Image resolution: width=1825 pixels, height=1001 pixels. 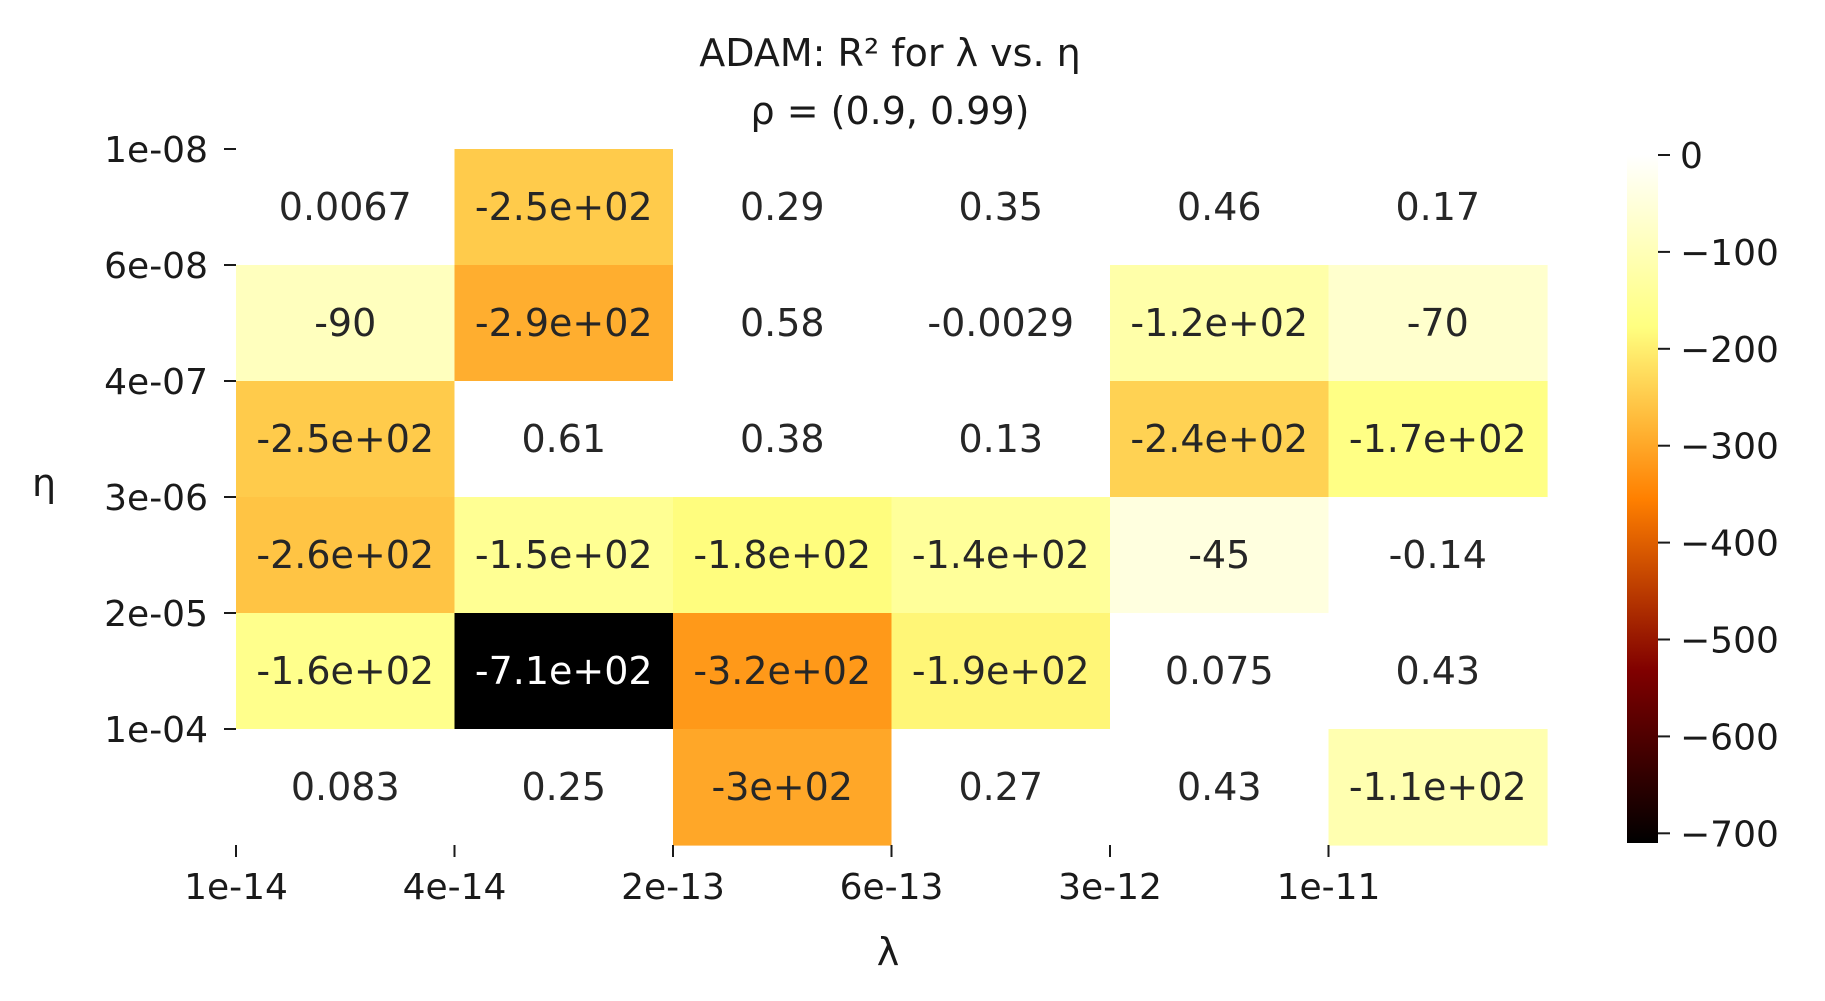 What do you see at coordinates (170, 440) in the screenshot?
I see `y-axis: 1e-08 6e-08 4e-07 3e-06 2e-05 1e-04` at bounding box center [170, 440].